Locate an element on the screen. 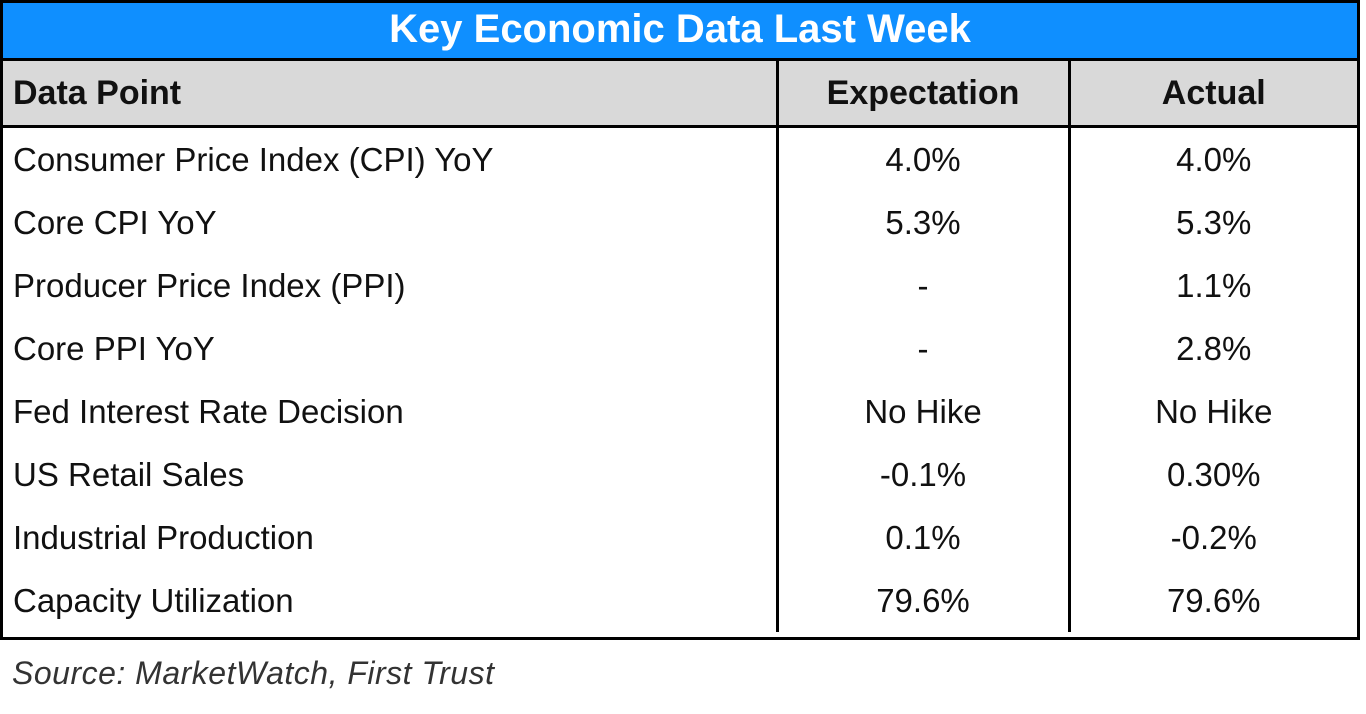 The width and height of the screenshot is (1366, 714). expectation-cell: 4.0% is located at coordinates (923, 158).